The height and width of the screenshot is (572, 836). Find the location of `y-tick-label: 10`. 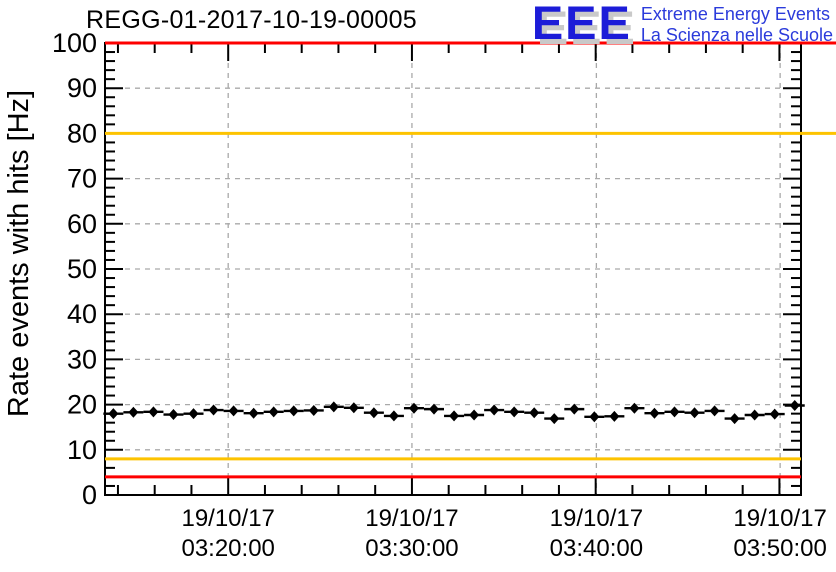

y-tick-label: 10 is located at coordinates (82, 450).